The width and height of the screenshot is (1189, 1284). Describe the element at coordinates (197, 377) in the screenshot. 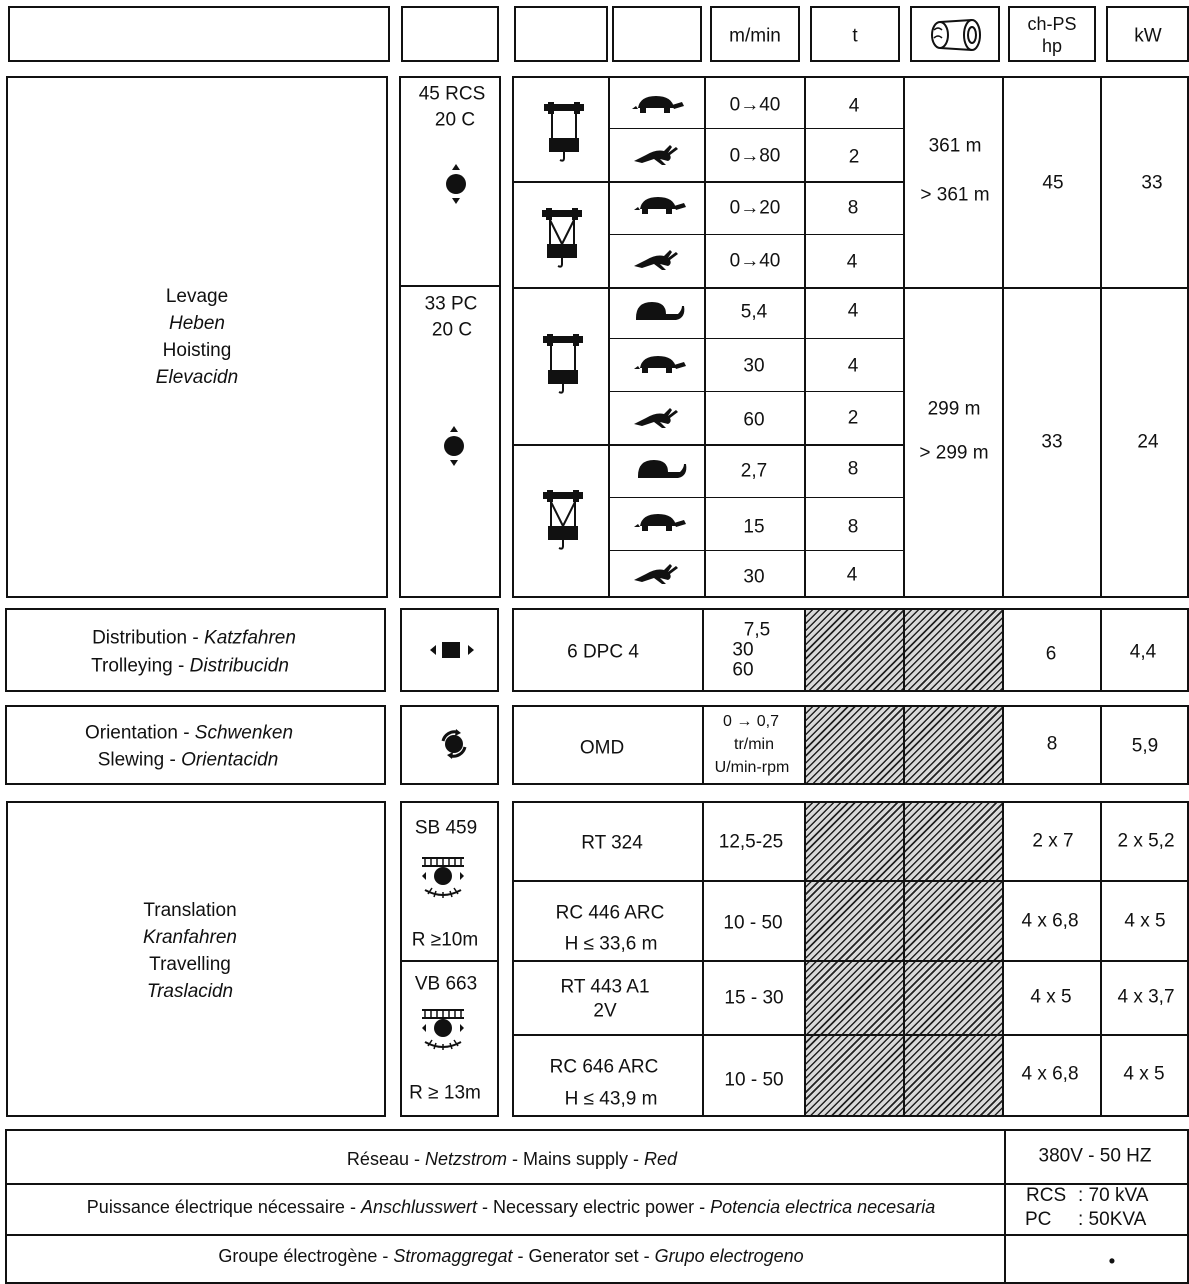

I see `levage-label-es: Elevacidn` at that location.